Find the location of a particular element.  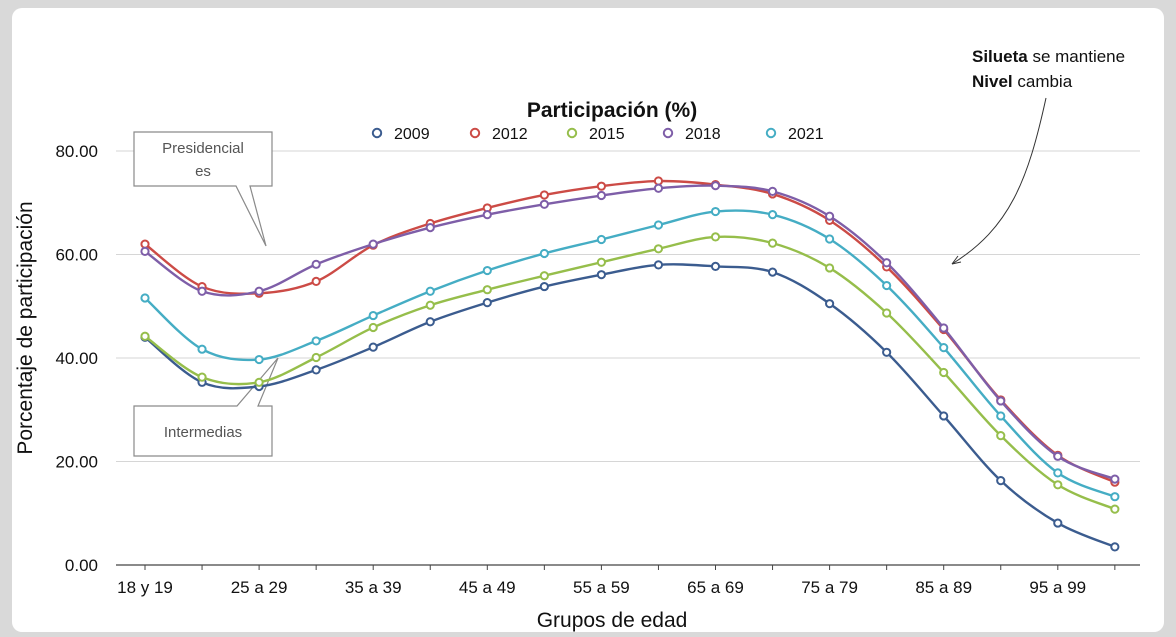

note-annotation: Silueta se mantiene Nivel cambia is located at coordinates (1038, 156).